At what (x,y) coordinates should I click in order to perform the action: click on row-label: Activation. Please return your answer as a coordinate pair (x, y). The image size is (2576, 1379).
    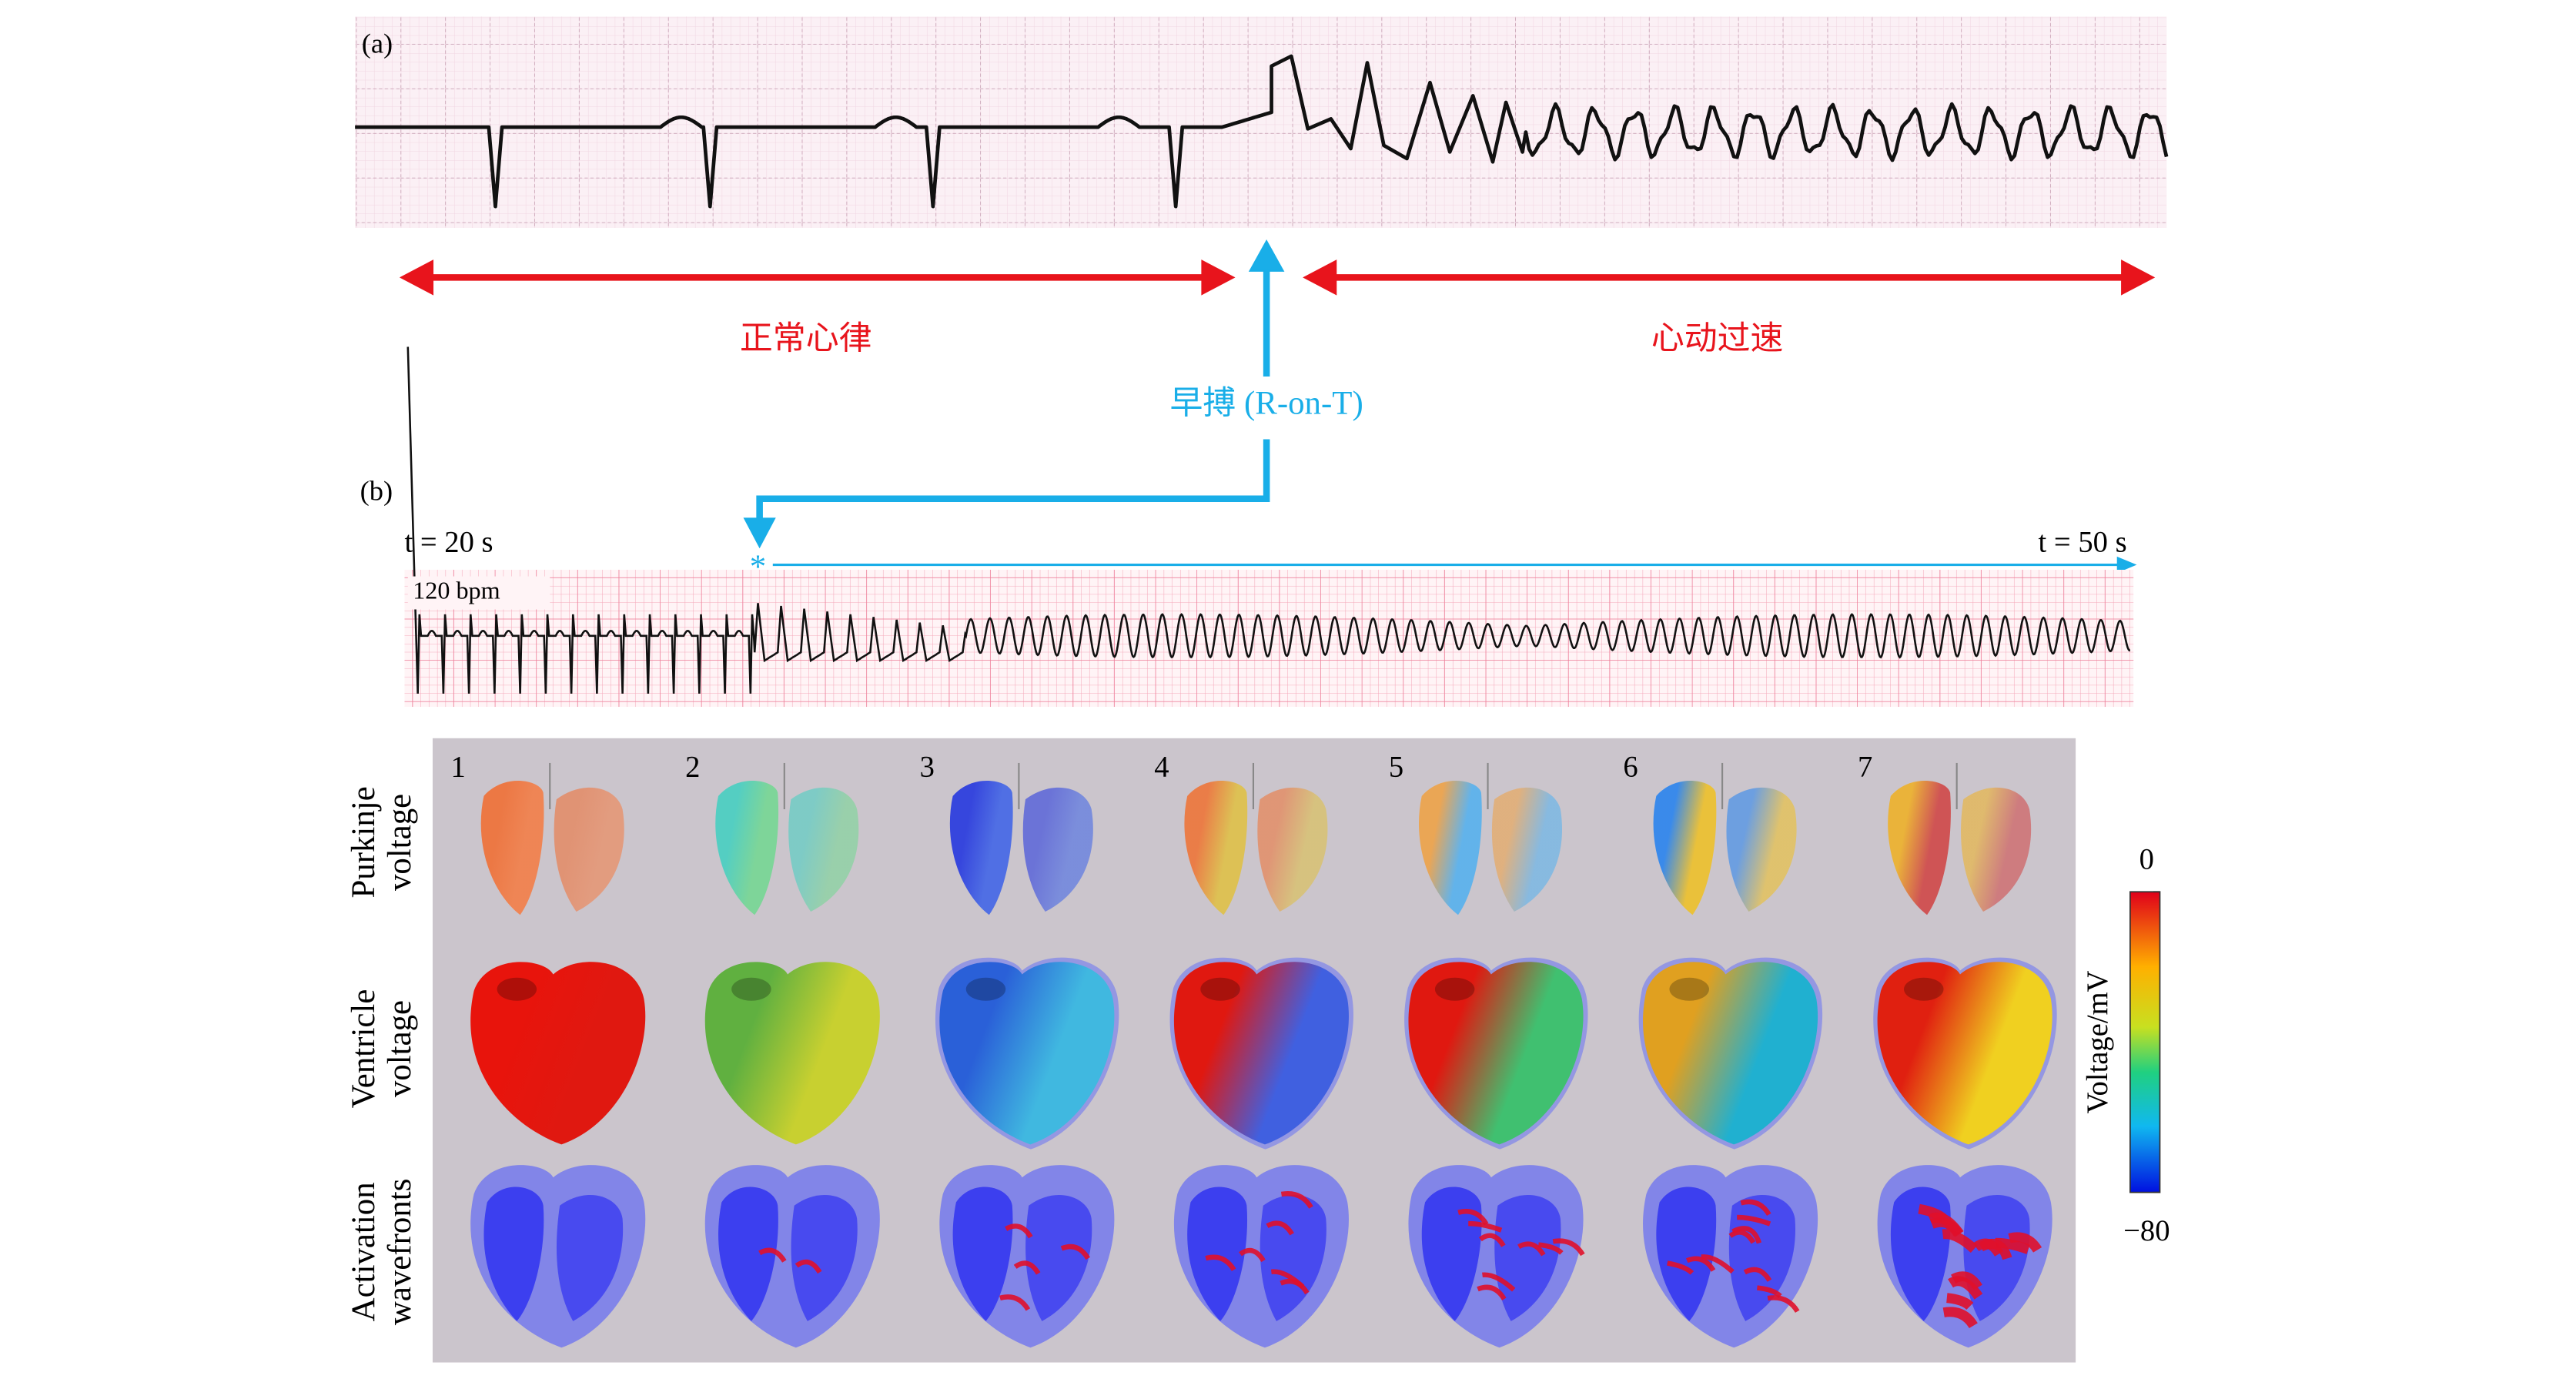
    Looking at the image, I should click on (364, 1251).